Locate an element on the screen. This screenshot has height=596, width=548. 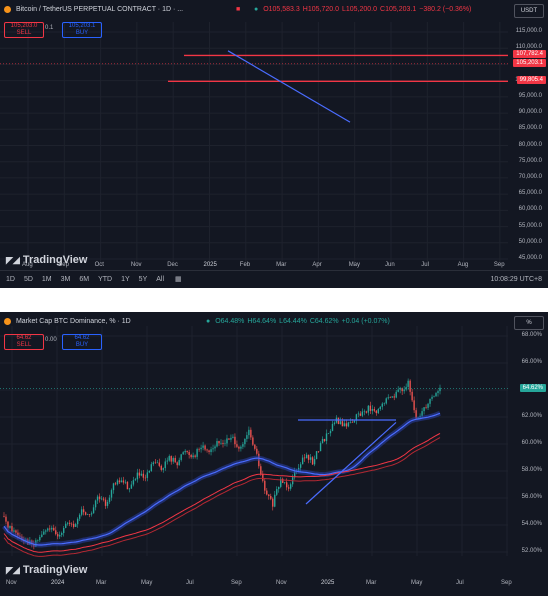
price-axis-label: 80,000.0 is located at coordinates (530, 144).